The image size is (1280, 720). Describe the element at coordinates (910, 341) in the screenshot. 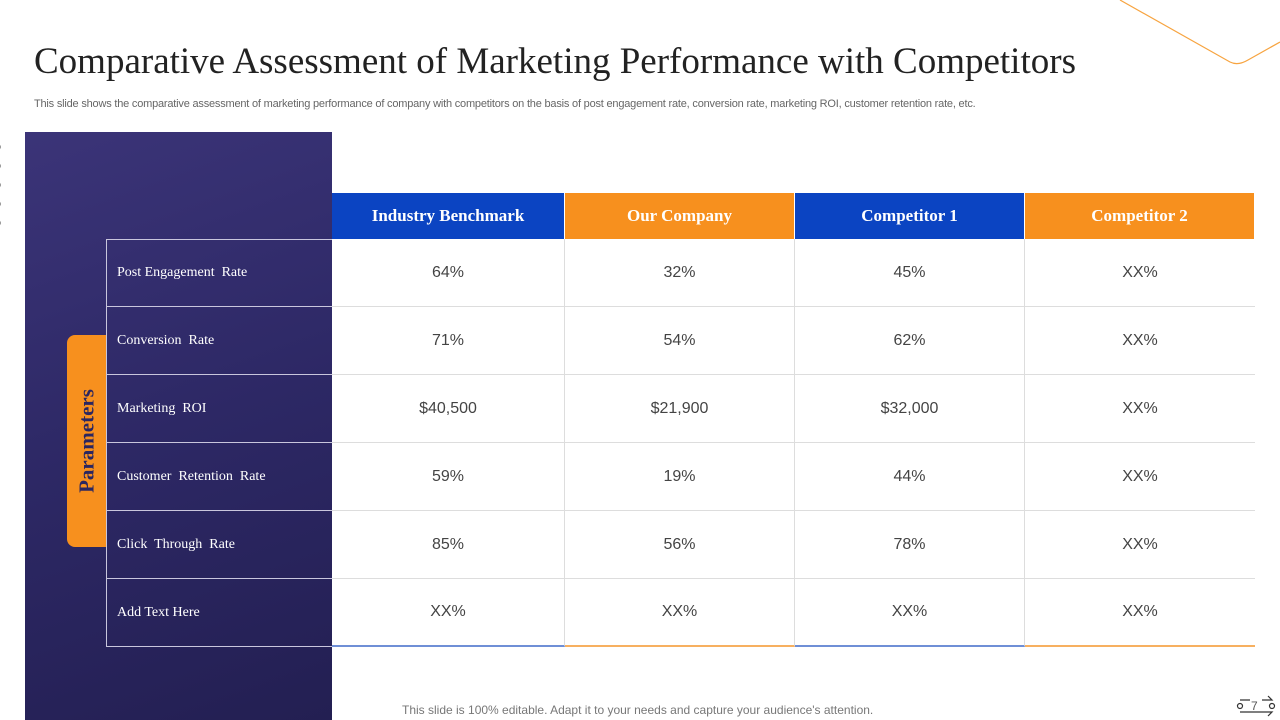

I see `table-cell: 62%` at that location.